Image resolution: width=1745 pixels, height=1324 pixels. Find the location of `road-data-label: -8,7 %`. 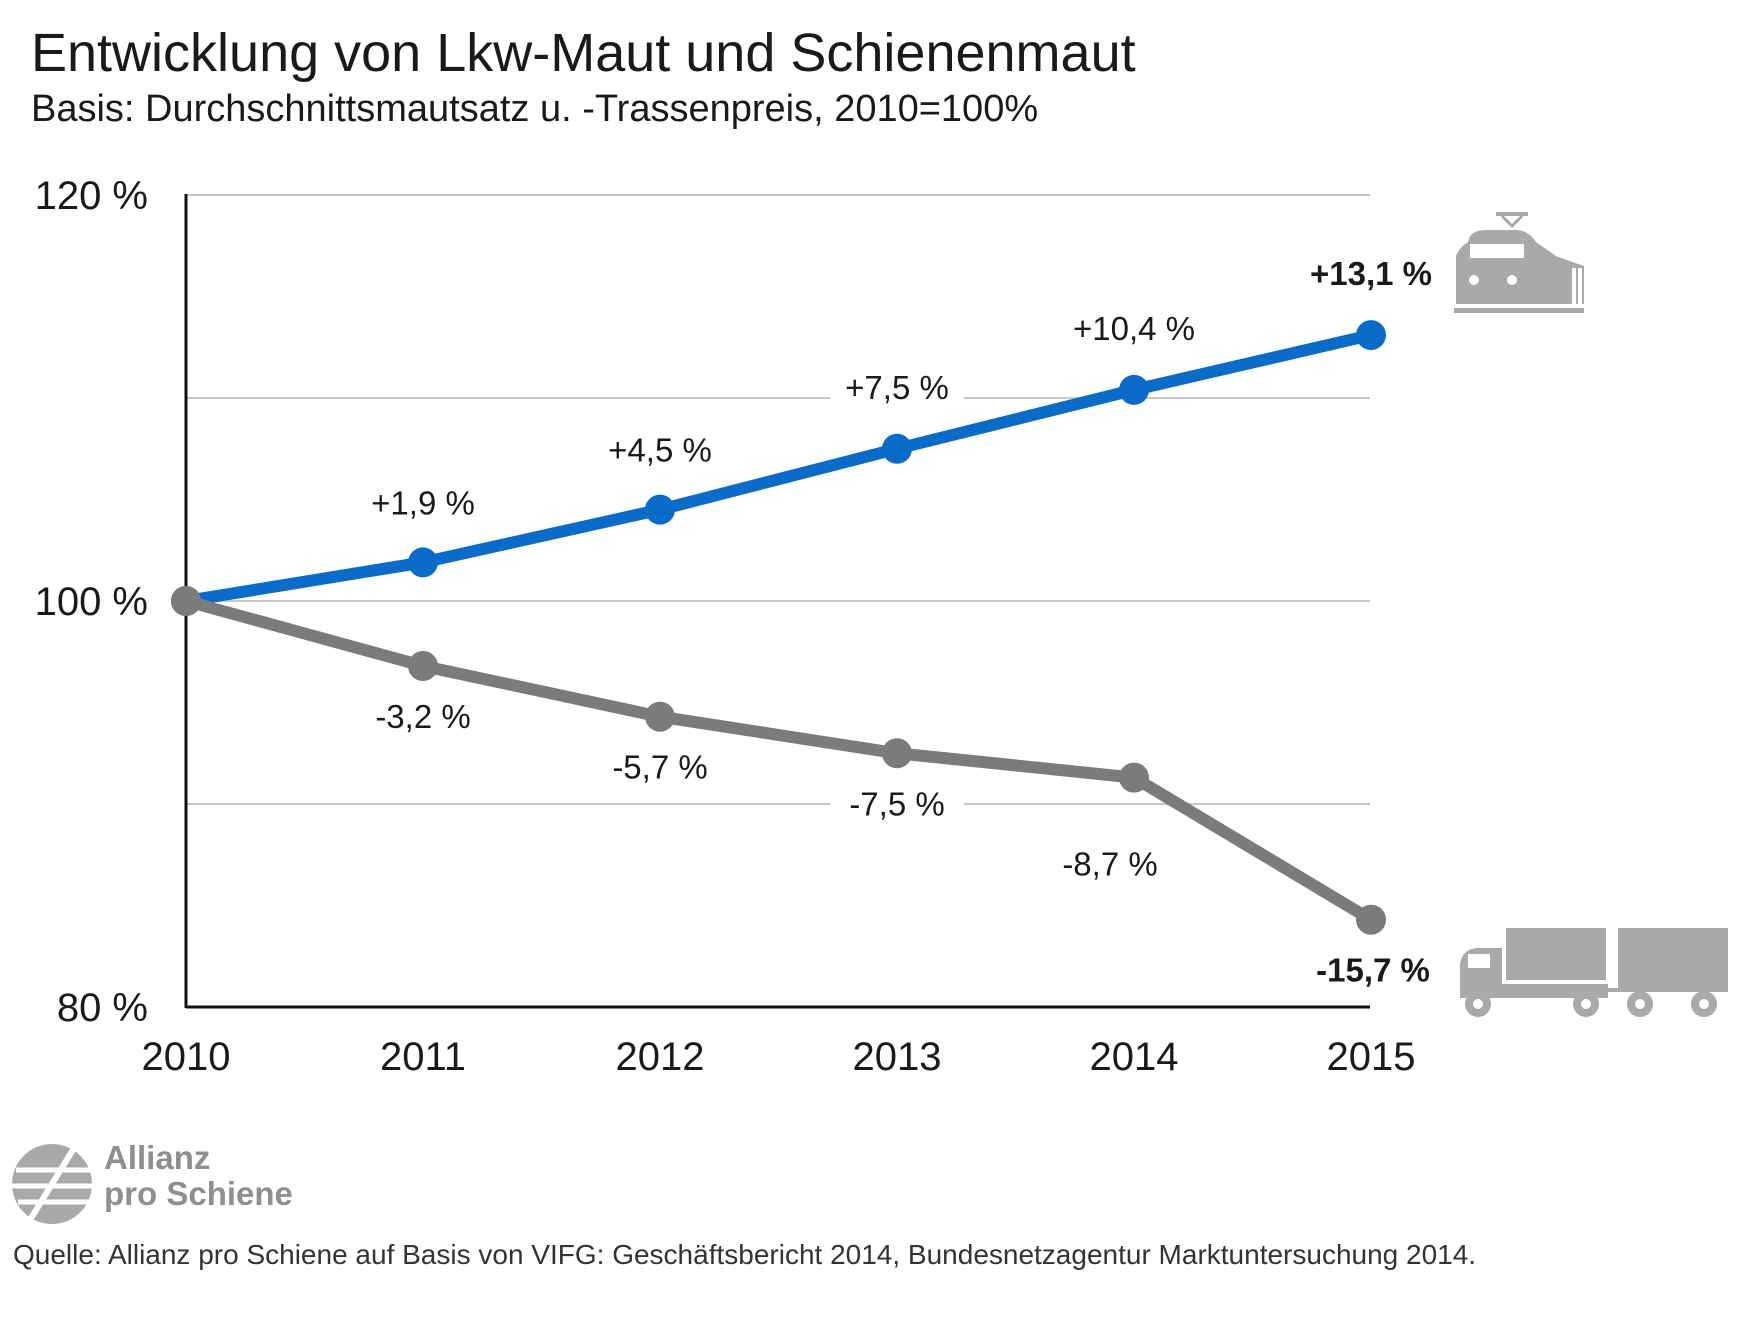

road-data-label: -8,7 % is located at coordinates (1109, 864).